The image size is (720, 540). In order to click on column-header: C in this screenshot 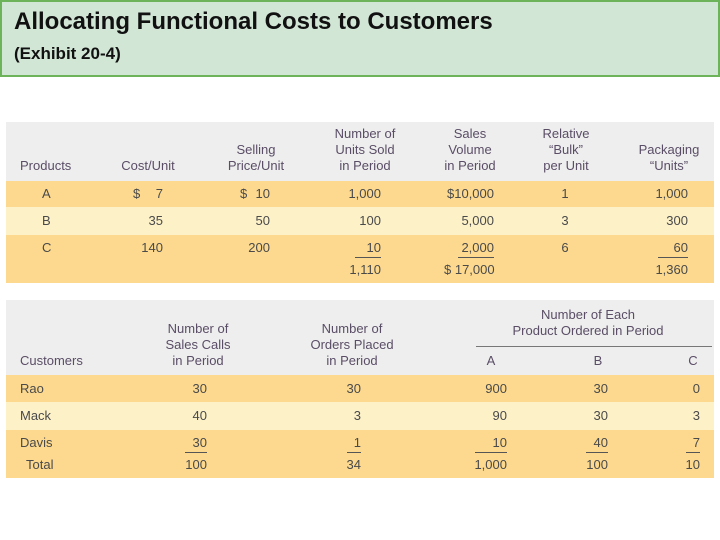, I will do `click(693, 360)`.